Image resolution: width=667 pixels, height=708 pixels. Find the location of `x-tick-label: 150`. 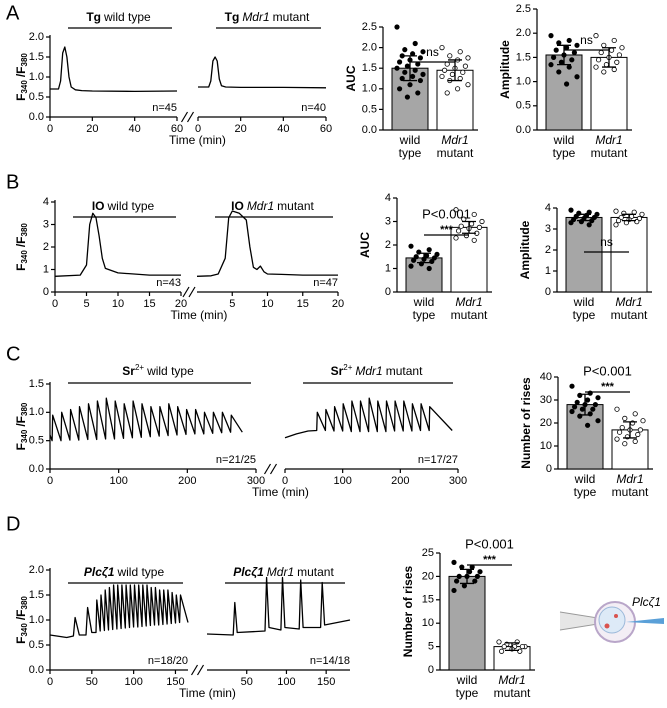

x-tick-label: 150 is located at coordinates (326, 682).